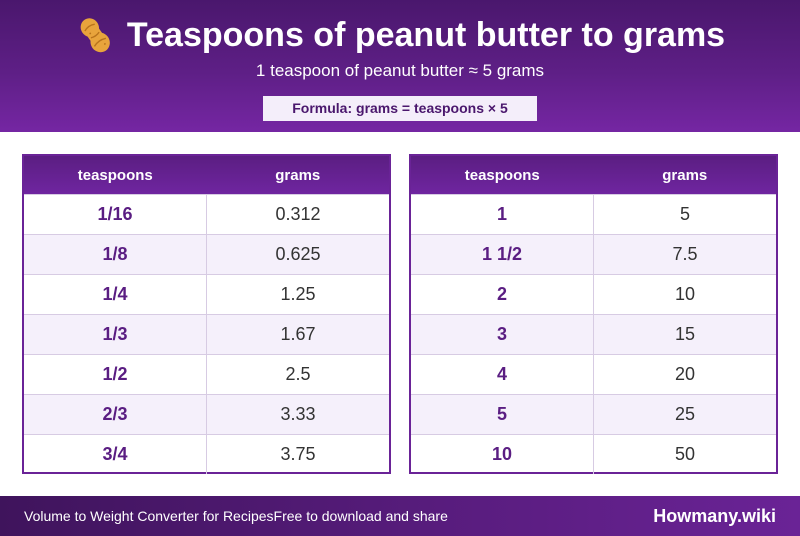  I want to click on peanut-icon, so click(95, 35).